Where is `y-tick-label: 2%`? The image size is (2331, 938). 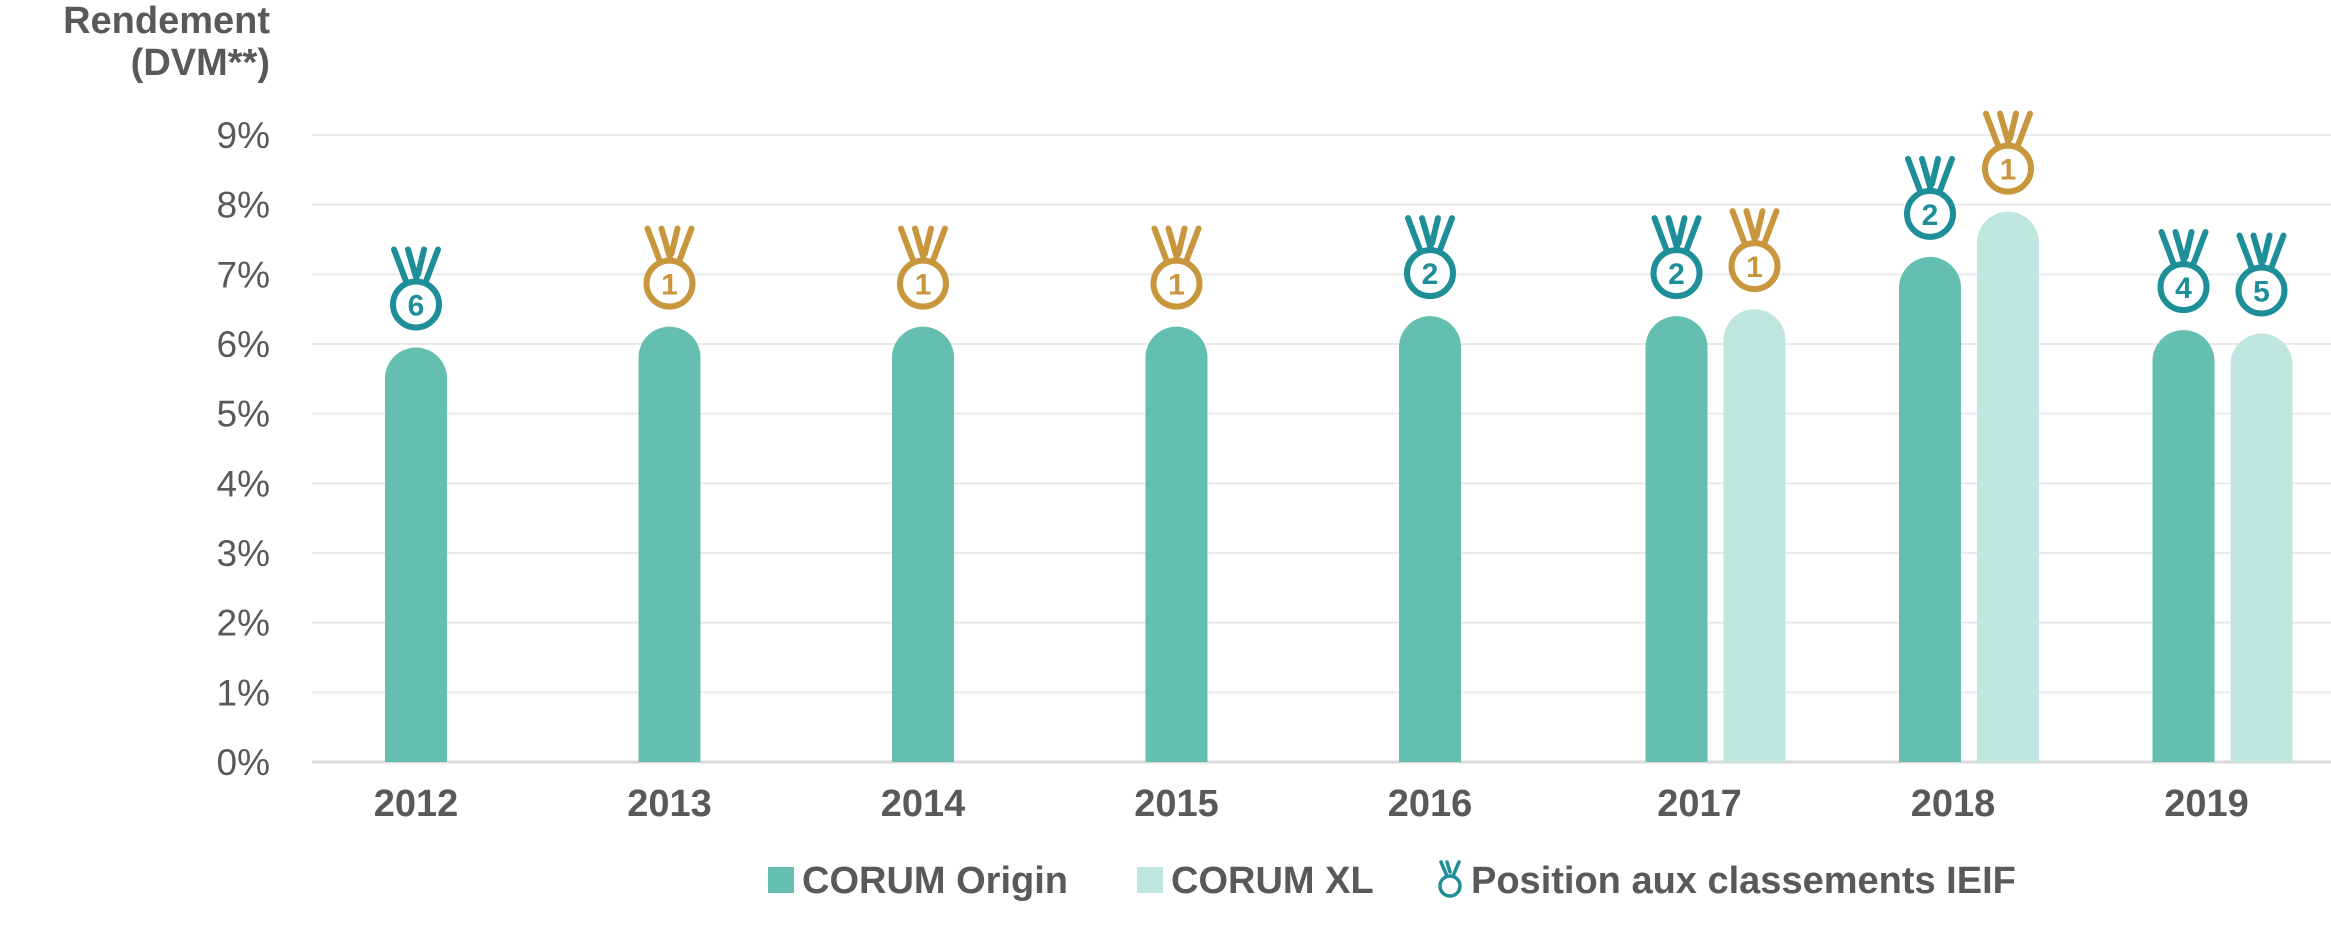 y-tick-label: 2% is located at coordinates (243, 623).